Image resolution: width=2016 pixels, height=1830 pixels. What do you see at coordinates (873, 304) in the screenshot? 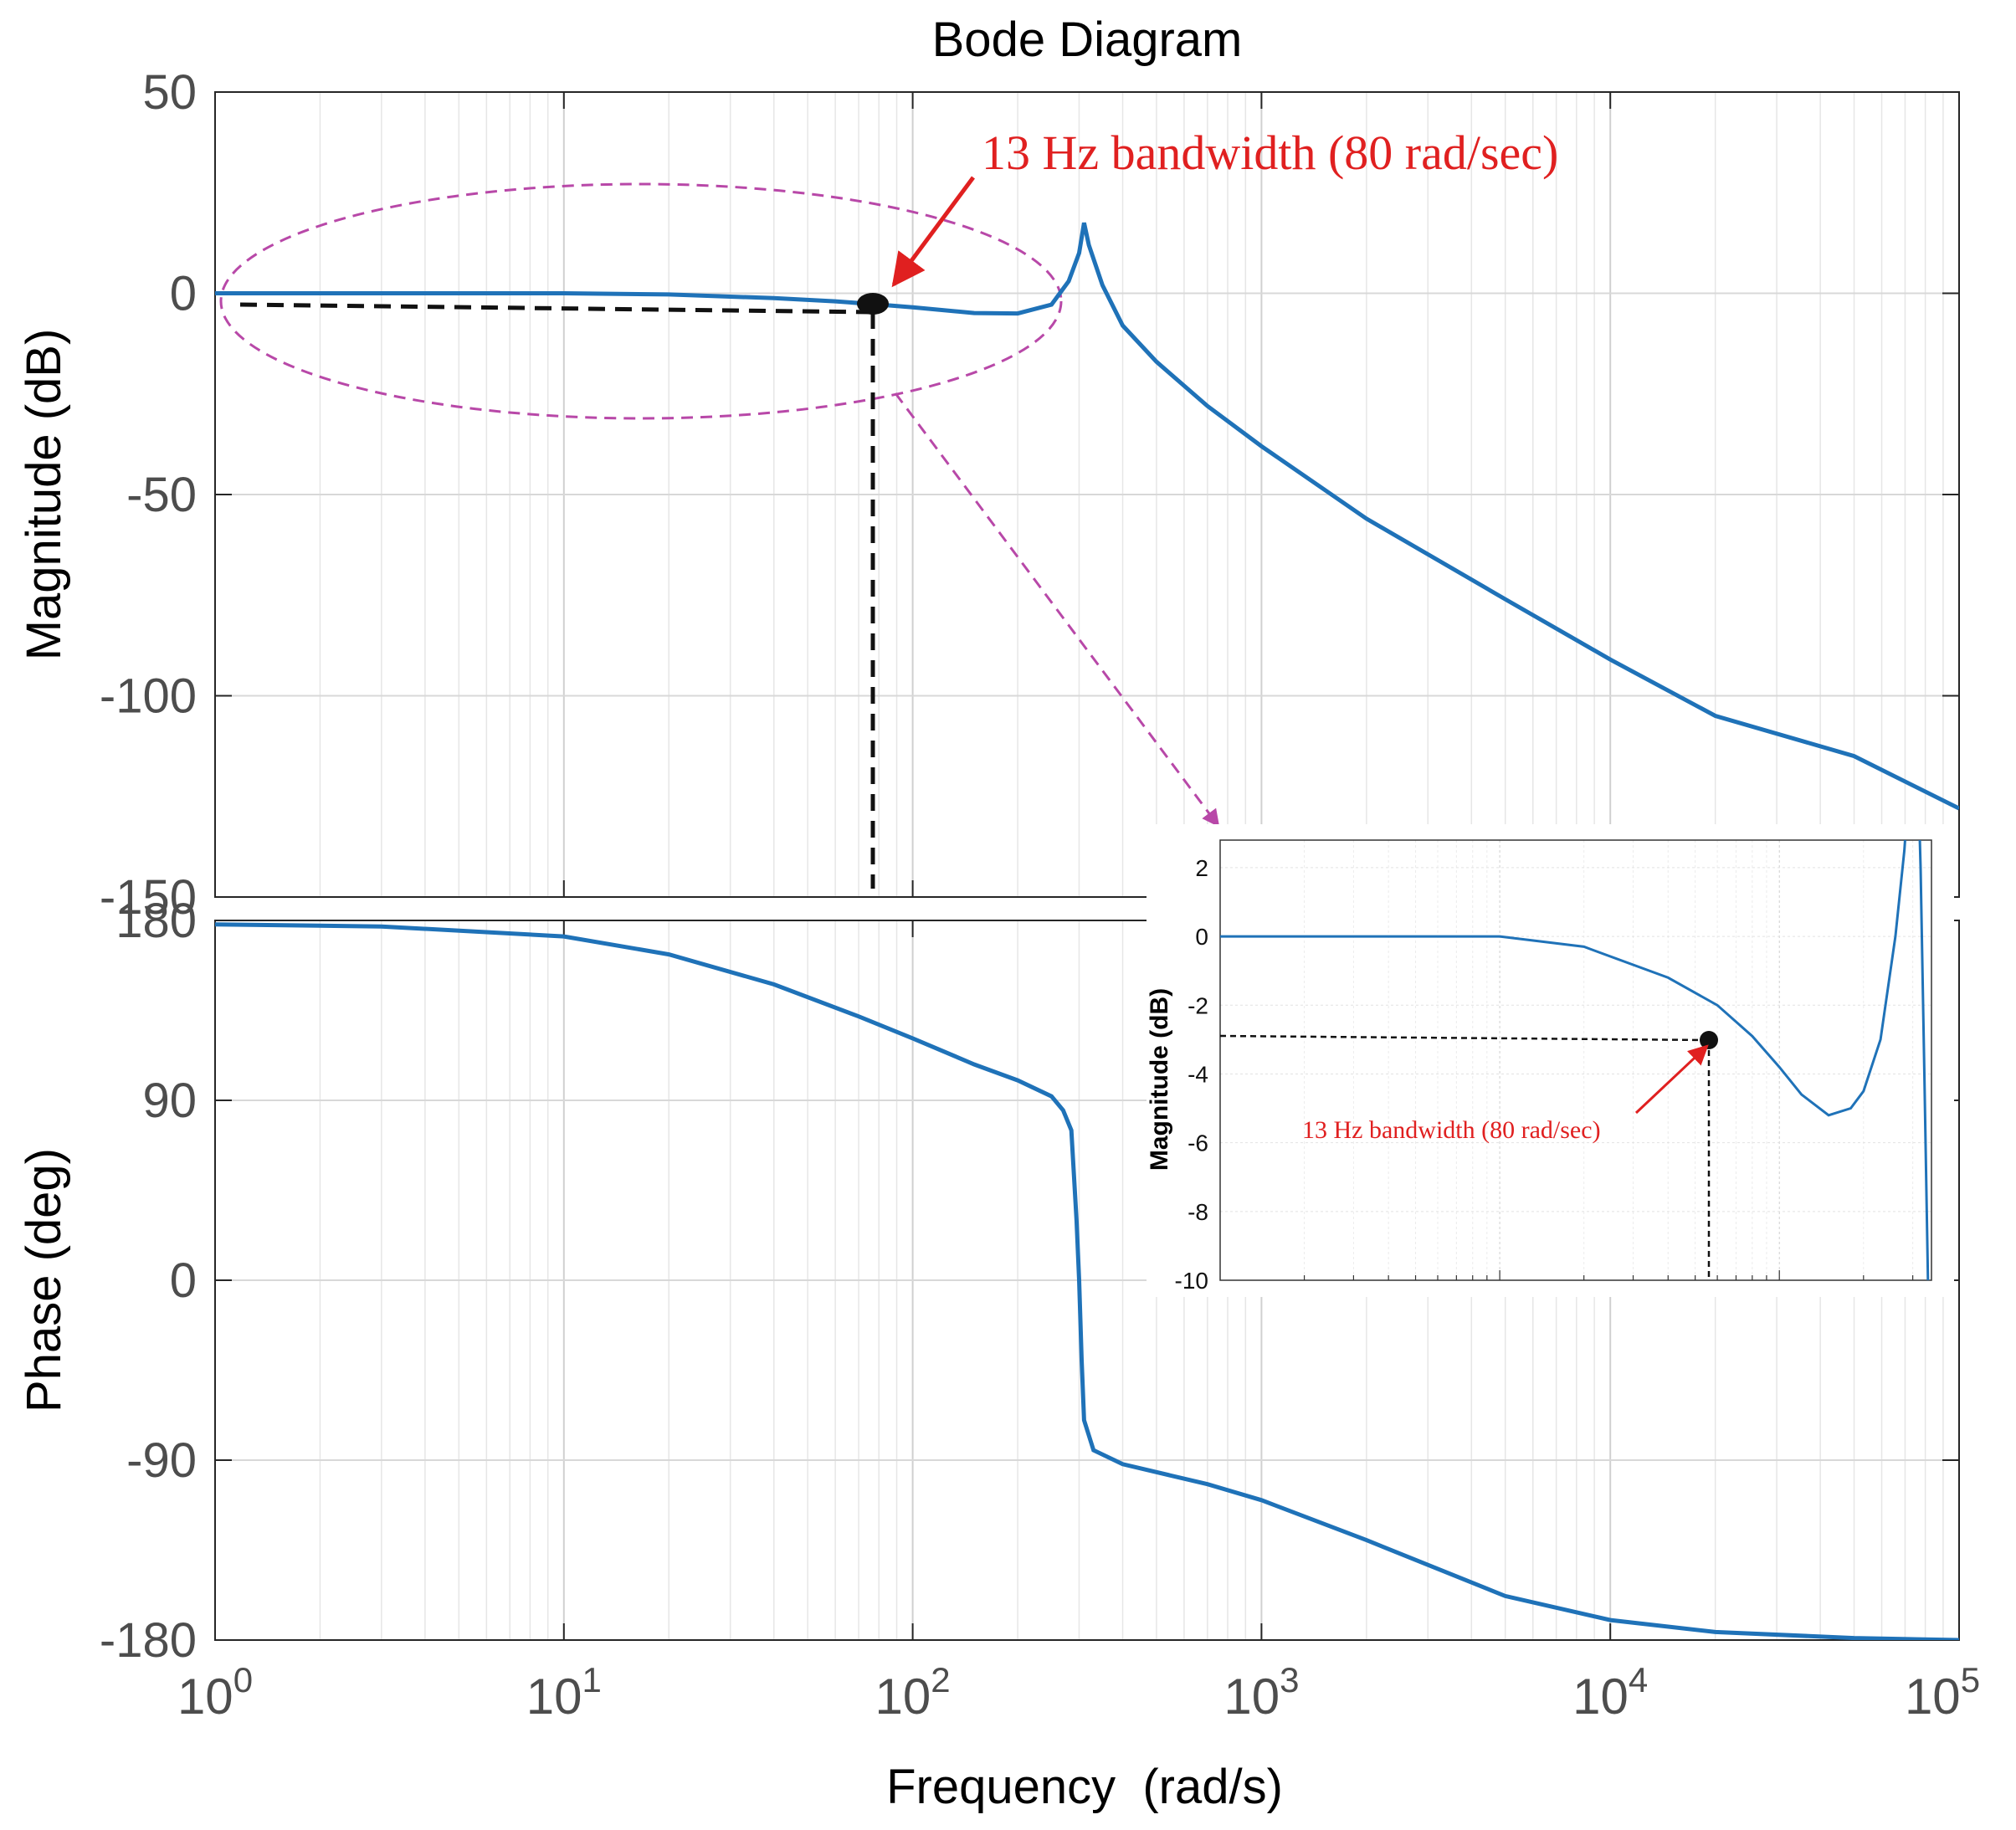
I see `bandwidth-point` at bounding box center [873, 304].